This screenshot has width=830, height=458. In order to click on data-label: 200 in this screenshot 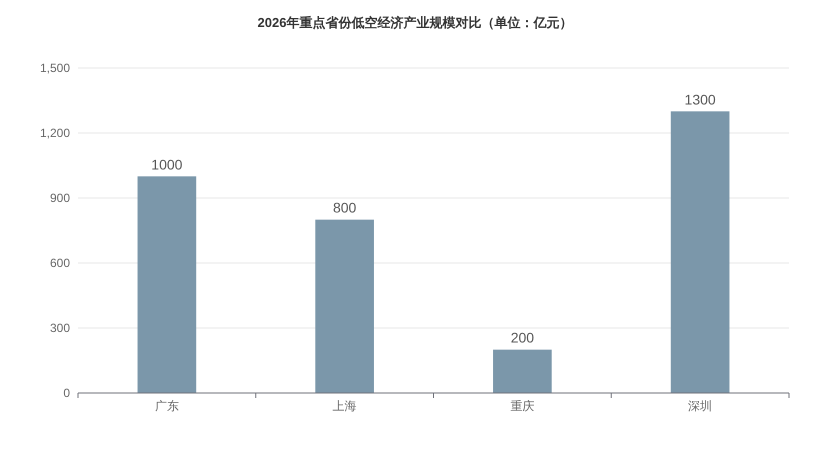, I will do `click(522, 338)`.